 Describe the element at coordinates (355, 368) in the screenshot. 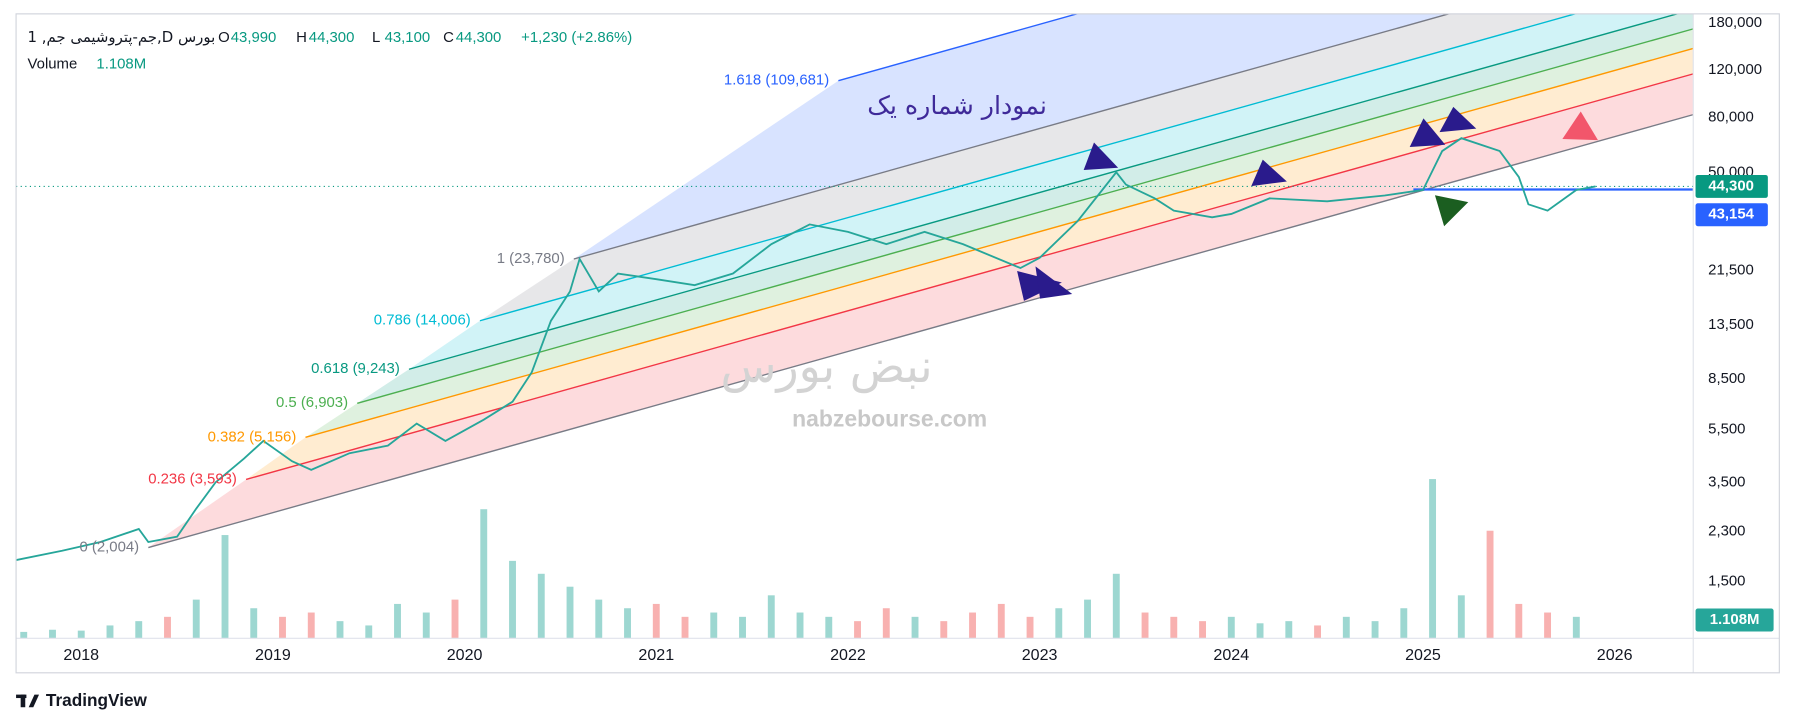

I see `fib-label: 0.618 (9,243)` at that location.